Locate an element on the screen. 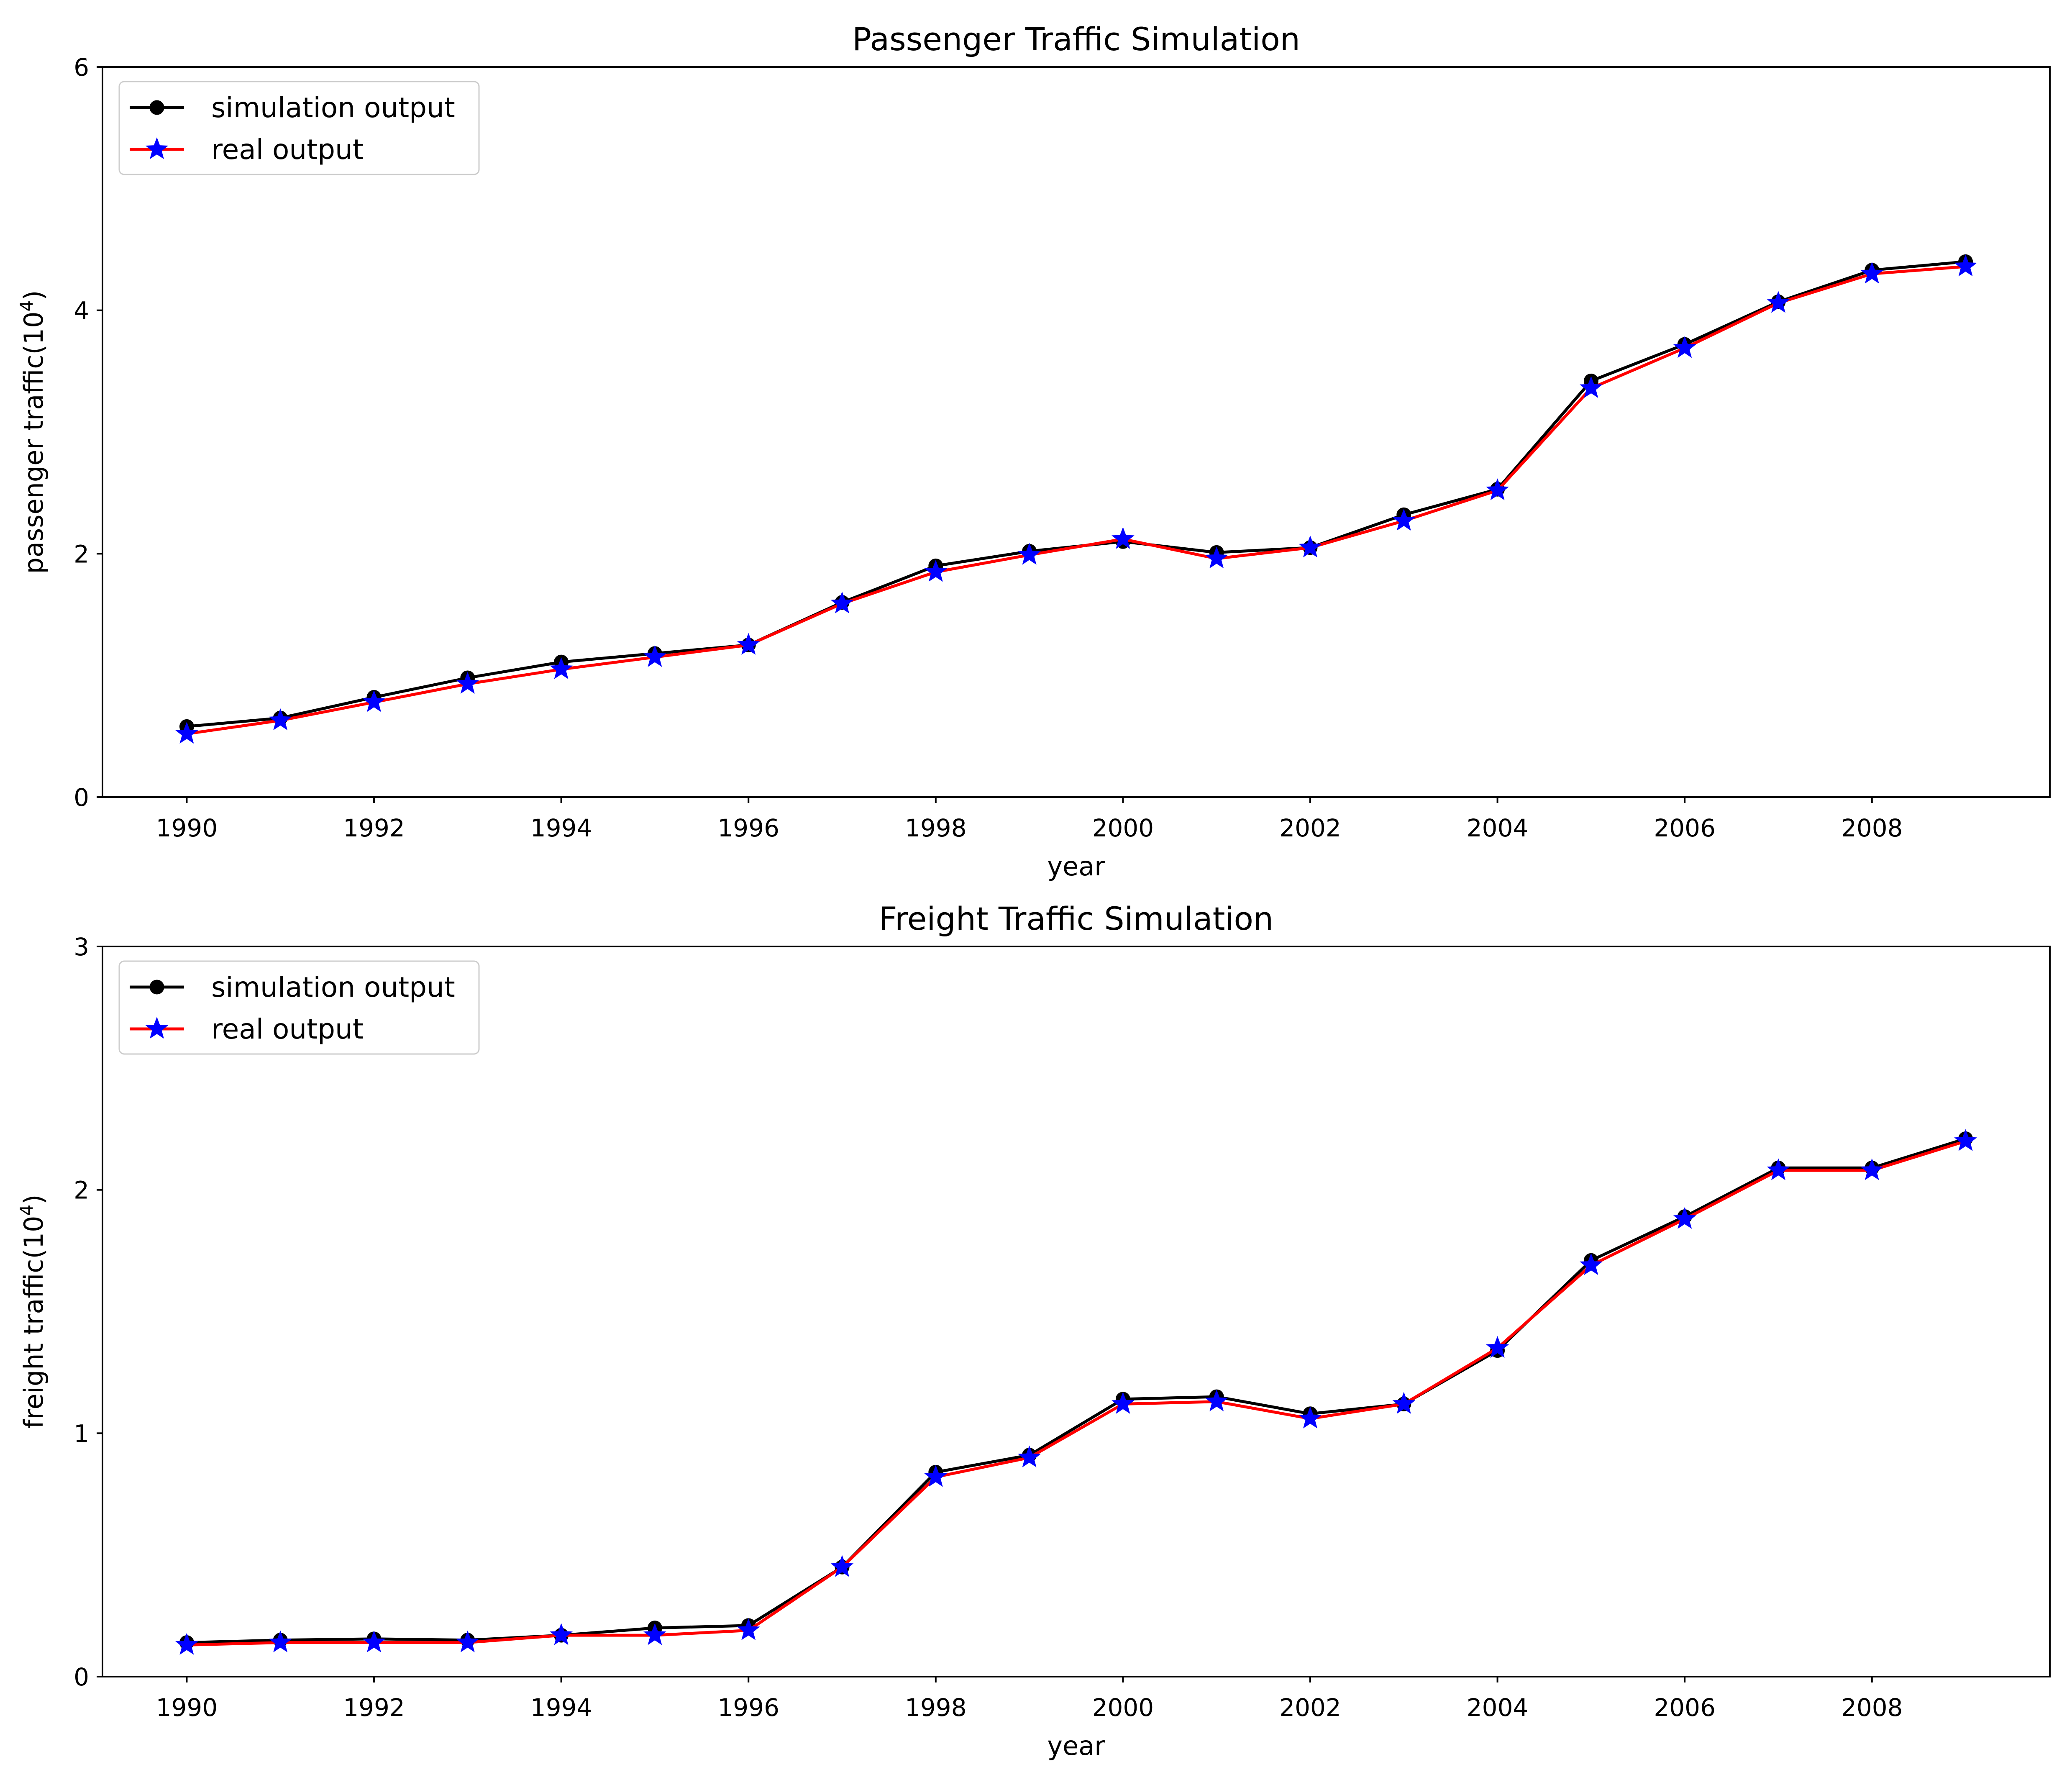 This screenshot has width=2072, height=1785. passenger-legend-label: simulation output is located at coordinates (333, 108).